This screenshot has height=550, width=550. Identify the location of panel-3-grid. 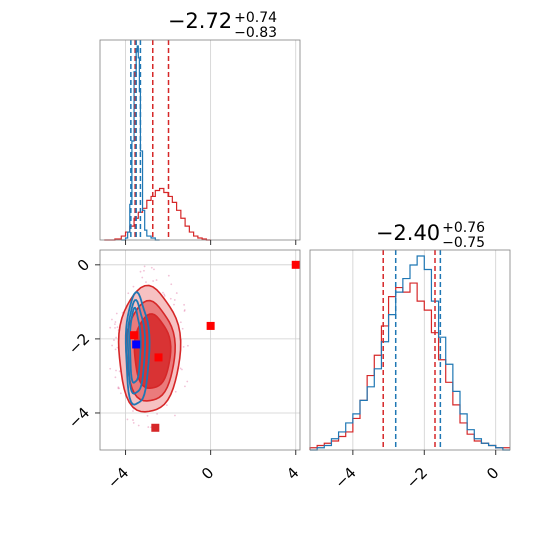
(424, 350).